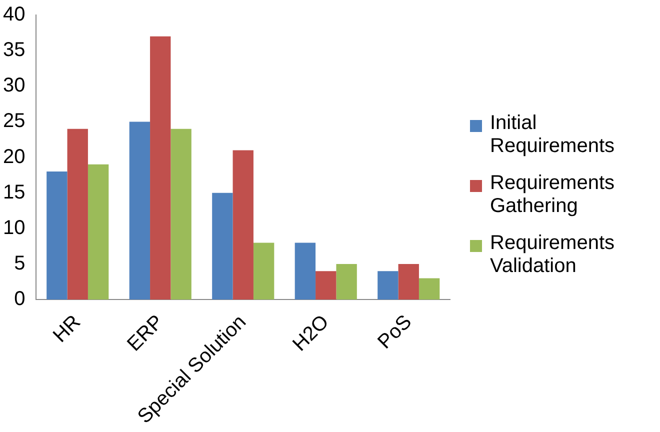  Describe the element at coordinates (14, 121) in the screenshot. I see `y-tick-label: 25` at that location.